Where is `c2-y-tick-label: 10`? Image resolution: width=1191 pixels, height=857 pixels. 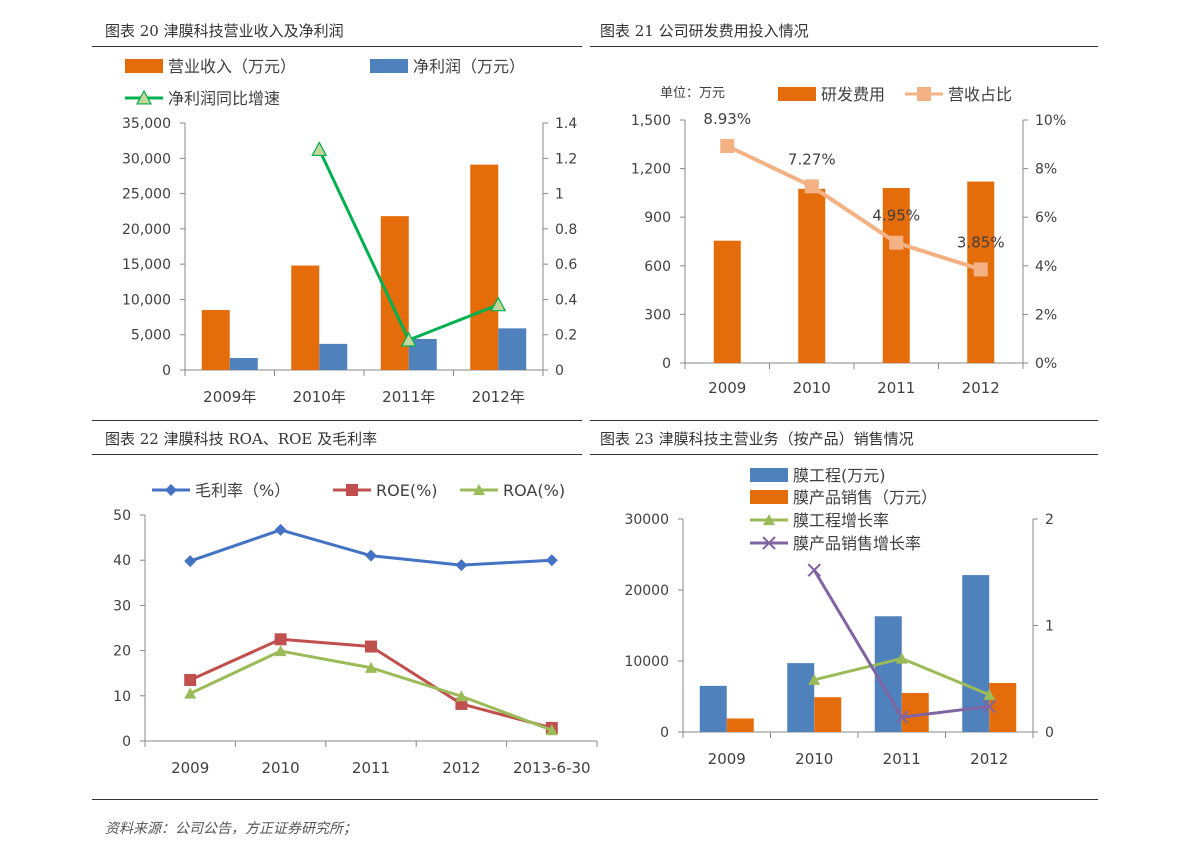
c2-y-tick-label: 10 is located at coordinates (122, 697).